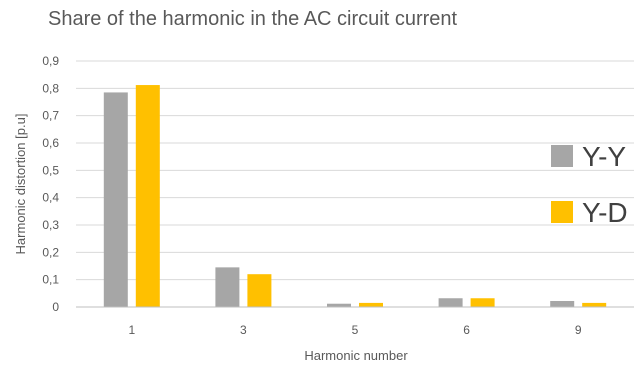  I want to click on x-tick-labels: 1 3 5 6 9, so click(354, 330).